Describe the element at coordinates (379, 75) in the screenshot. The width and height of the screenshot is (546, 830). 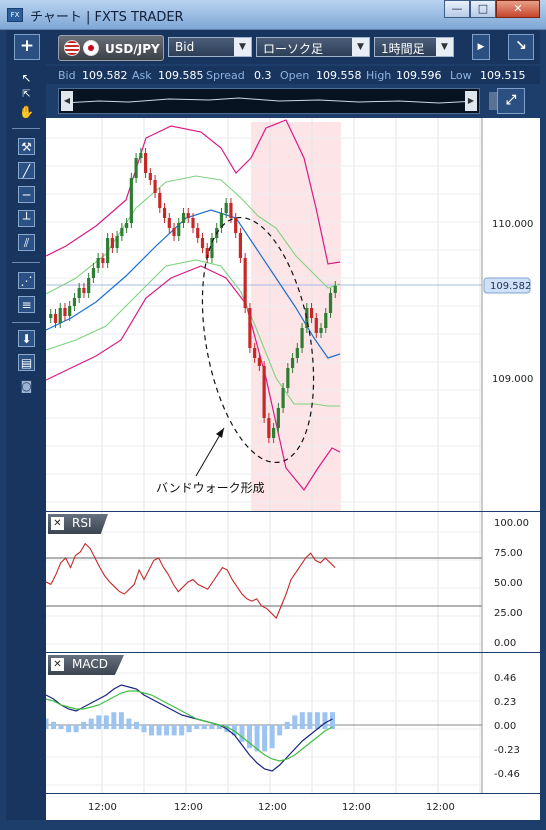
I see `high-label: High` at that location.